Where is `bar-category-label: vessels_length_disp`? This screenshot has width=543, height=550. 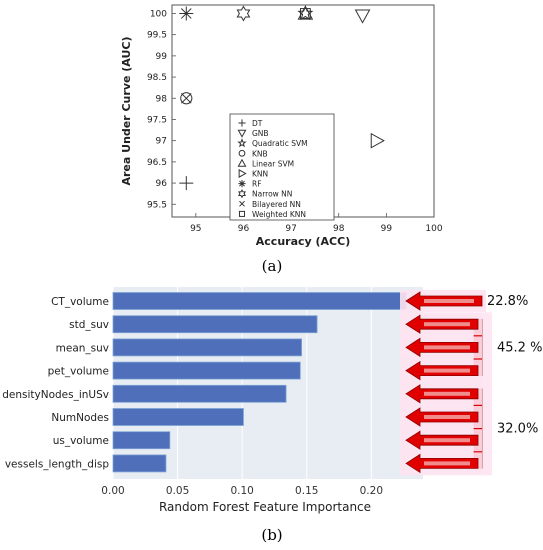
bar-category-label: vessels_length_disp is located at coordinates (57, 464).